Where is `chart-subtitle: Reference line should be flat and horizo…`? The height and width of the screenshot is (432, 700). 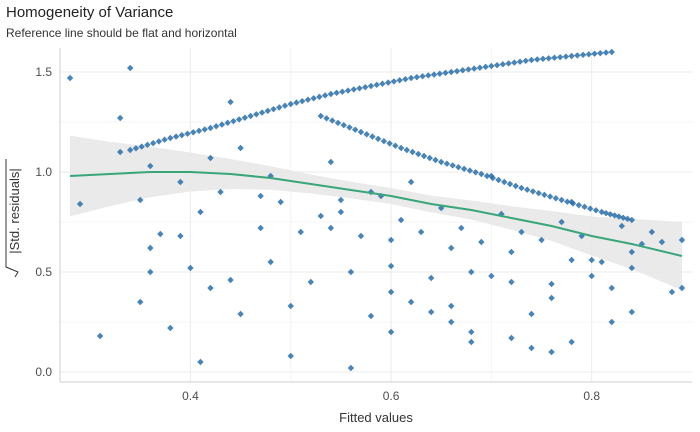 chart-subtitle: Reference line should be flat and horizo… is located at coordinates (121, 33).